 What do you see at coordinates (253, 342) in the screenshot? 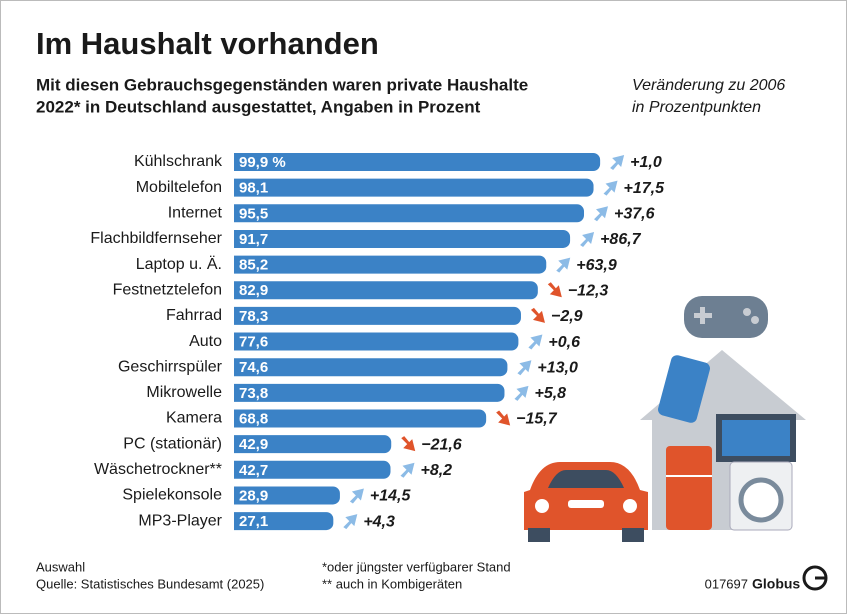
I see `value-label: 77,6` at bounding box center [253, 342].